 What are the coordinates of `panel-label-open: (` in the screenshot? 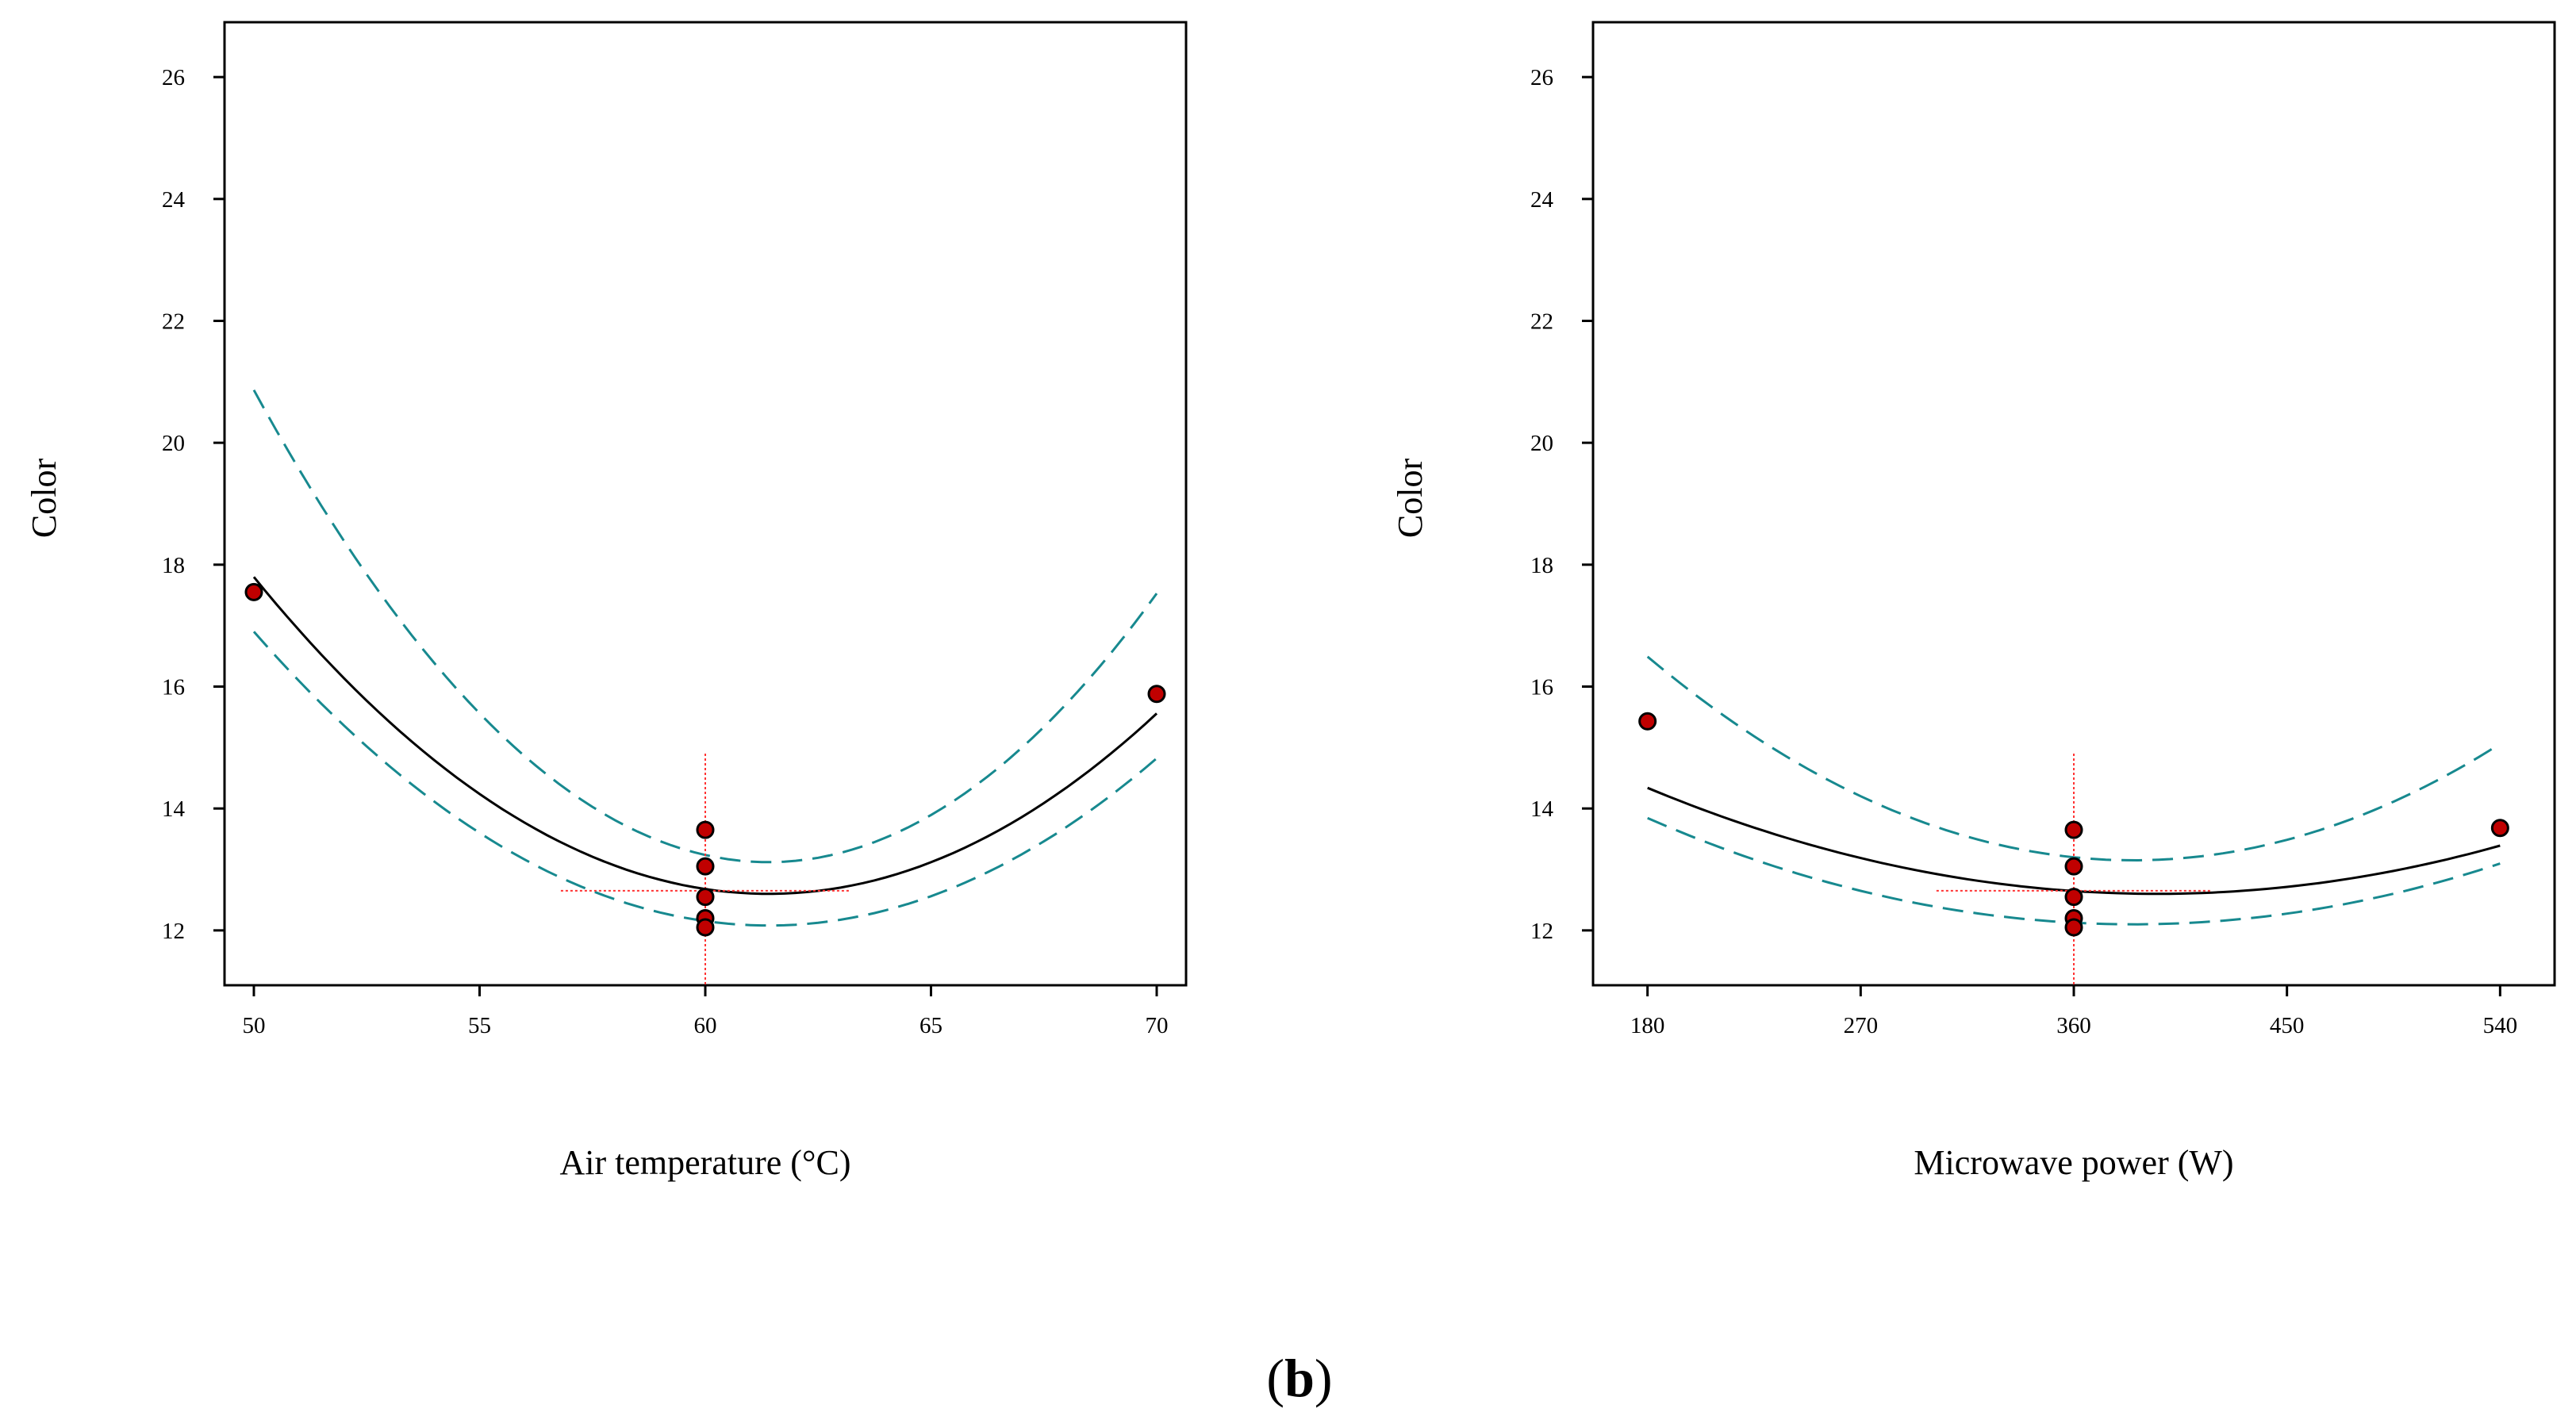 It's located at (1275, 1378).